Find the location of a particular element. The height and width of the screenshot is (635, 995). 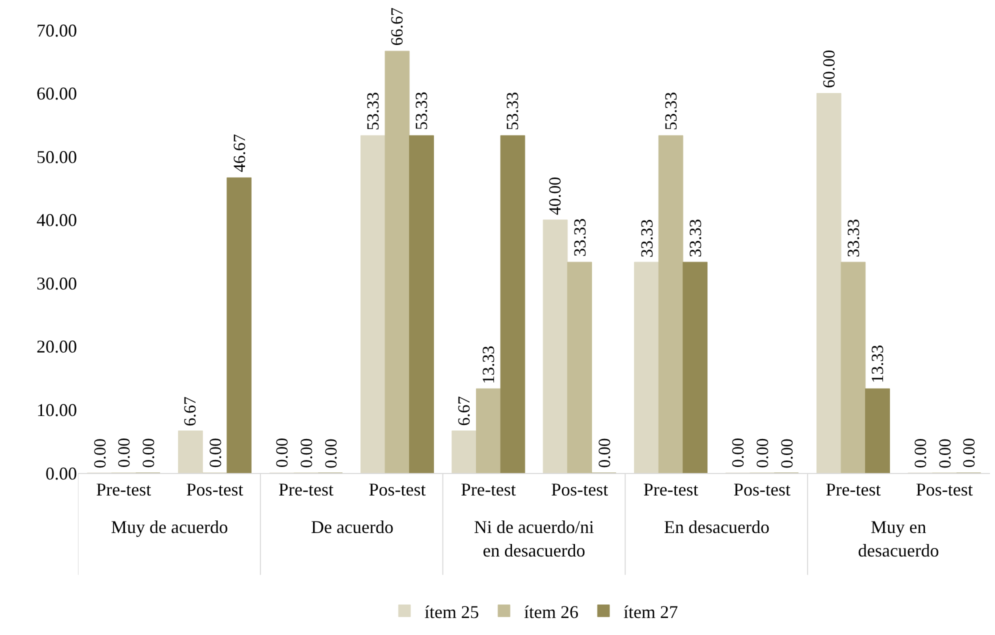

data-label: 40.00 is located at coordinates (554, 196).